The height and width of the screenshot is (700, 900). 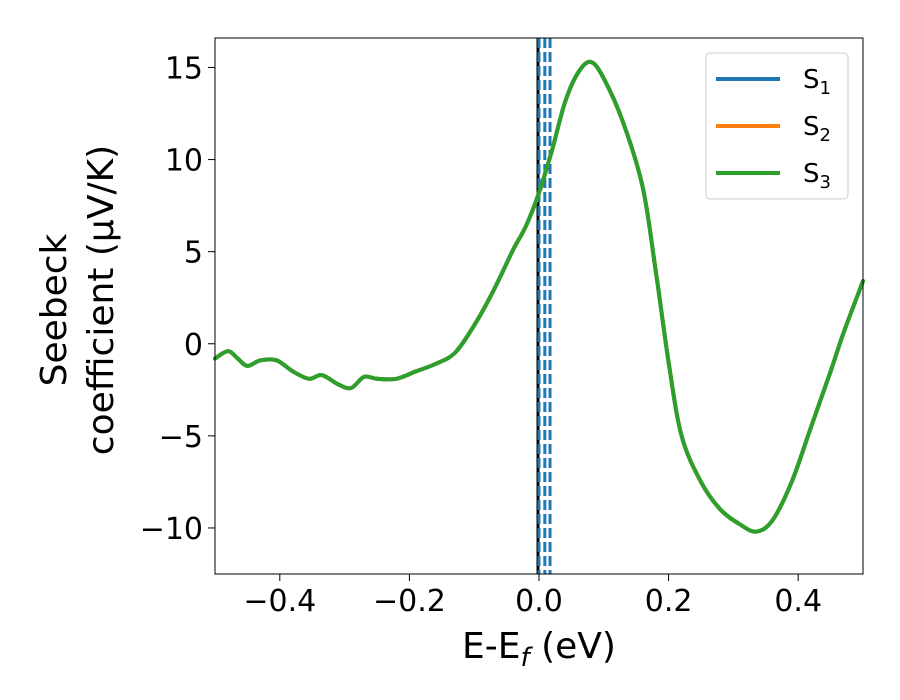 I want to click on y-axis-title-line1: Seebeck, so click(x=54, y=309).